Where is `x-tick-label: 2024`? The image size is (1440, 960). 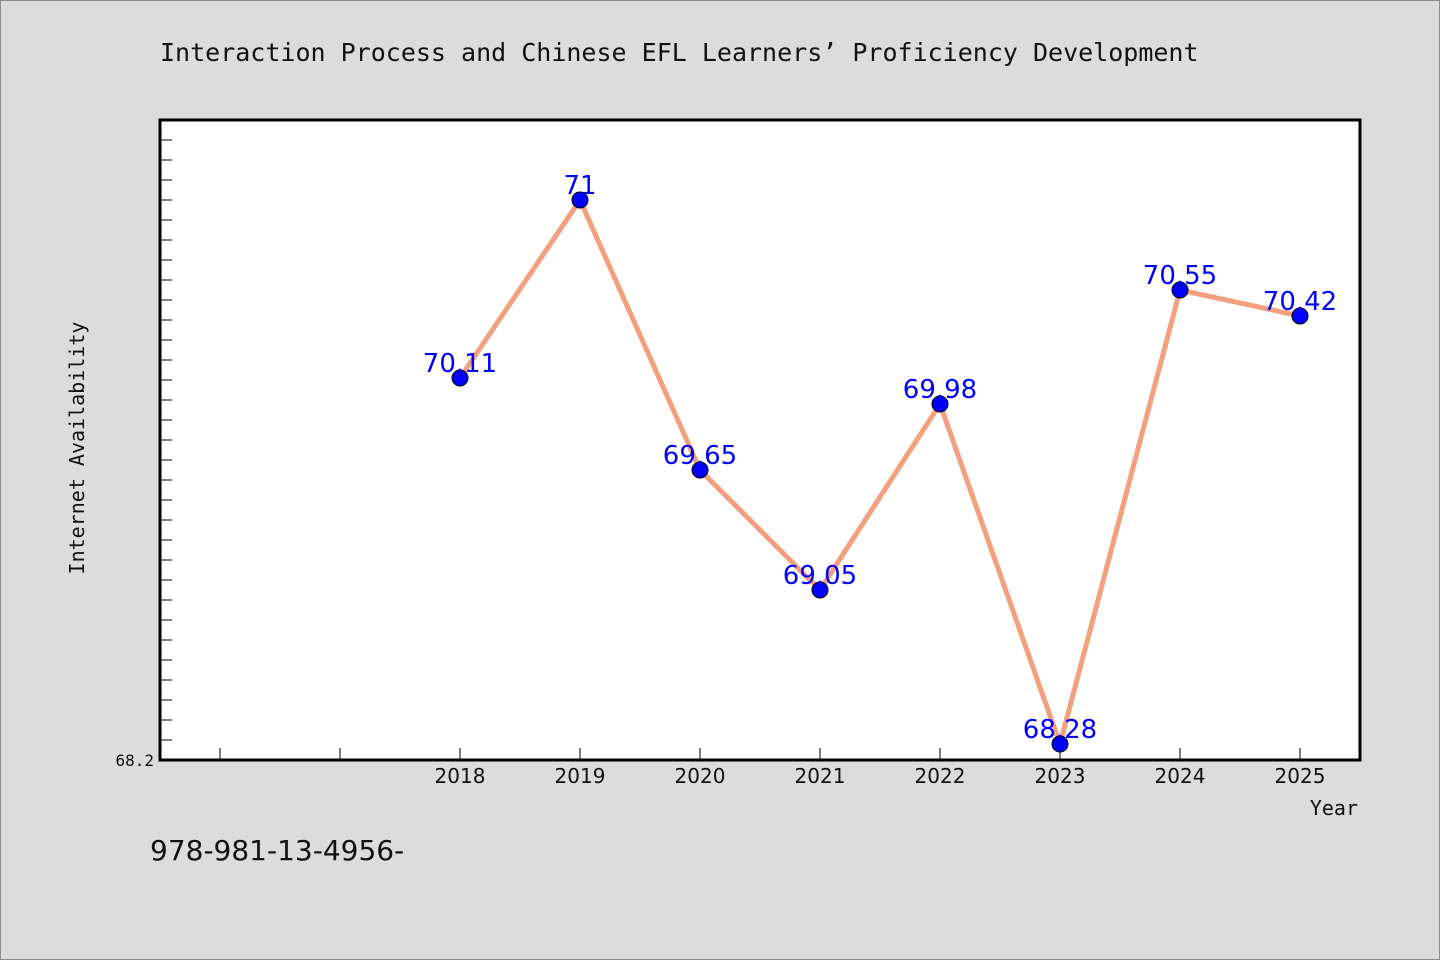 x-tick-label: 2024 is located at coordinates (1180, 776).